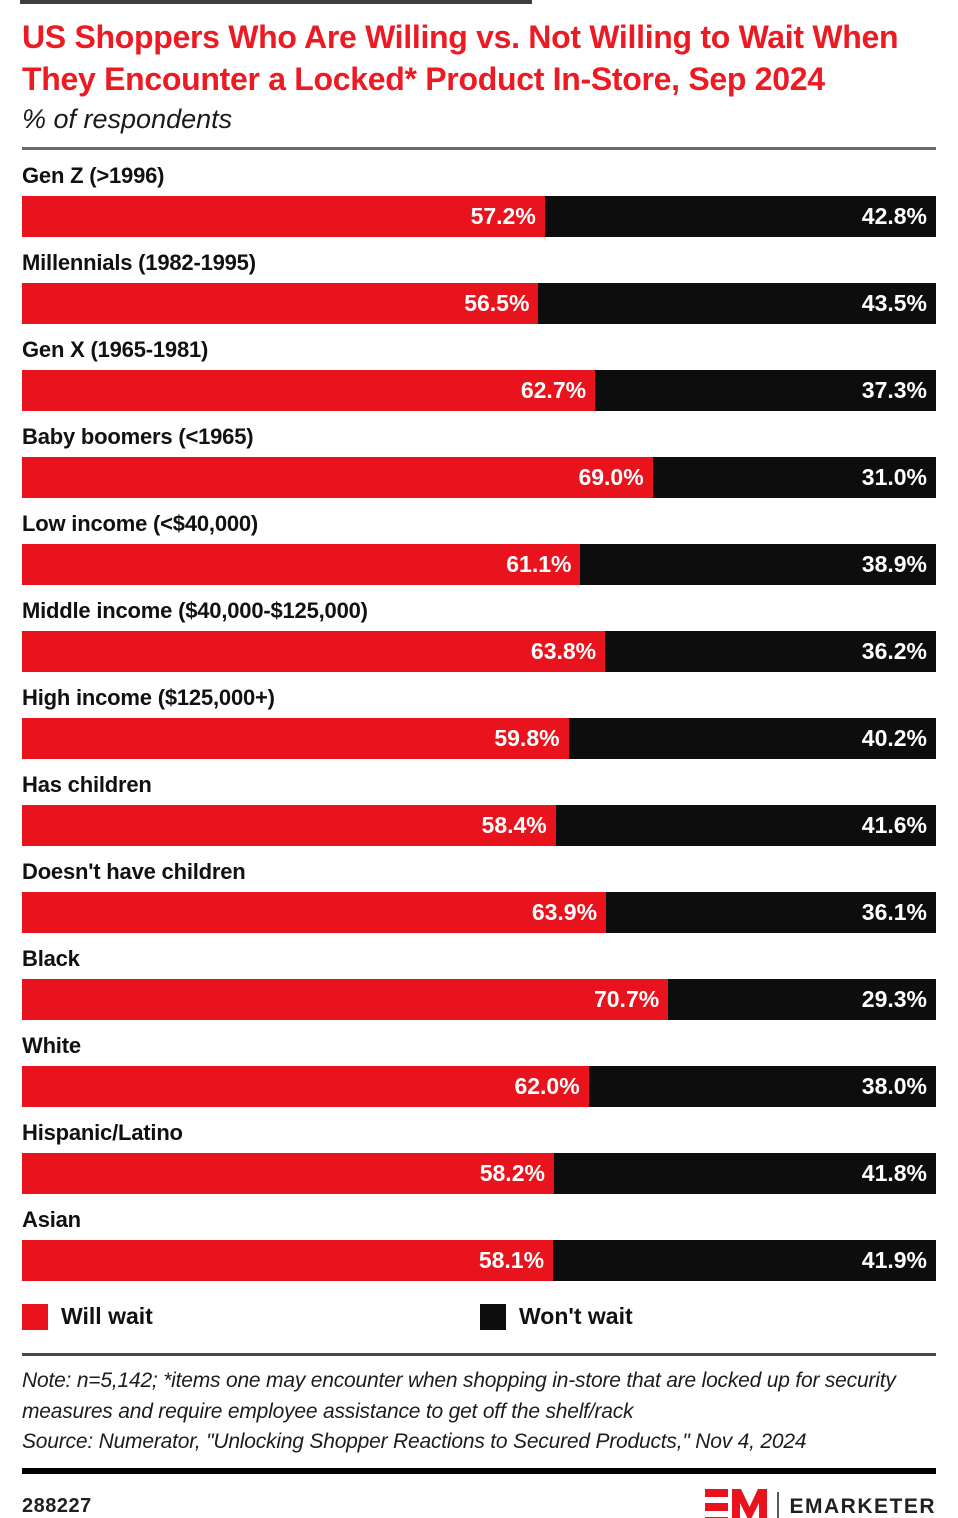  Describe the element at coordinates (139, 263) in the screenshot. I see `category-label: Millennials (1982-1995)` at that location.